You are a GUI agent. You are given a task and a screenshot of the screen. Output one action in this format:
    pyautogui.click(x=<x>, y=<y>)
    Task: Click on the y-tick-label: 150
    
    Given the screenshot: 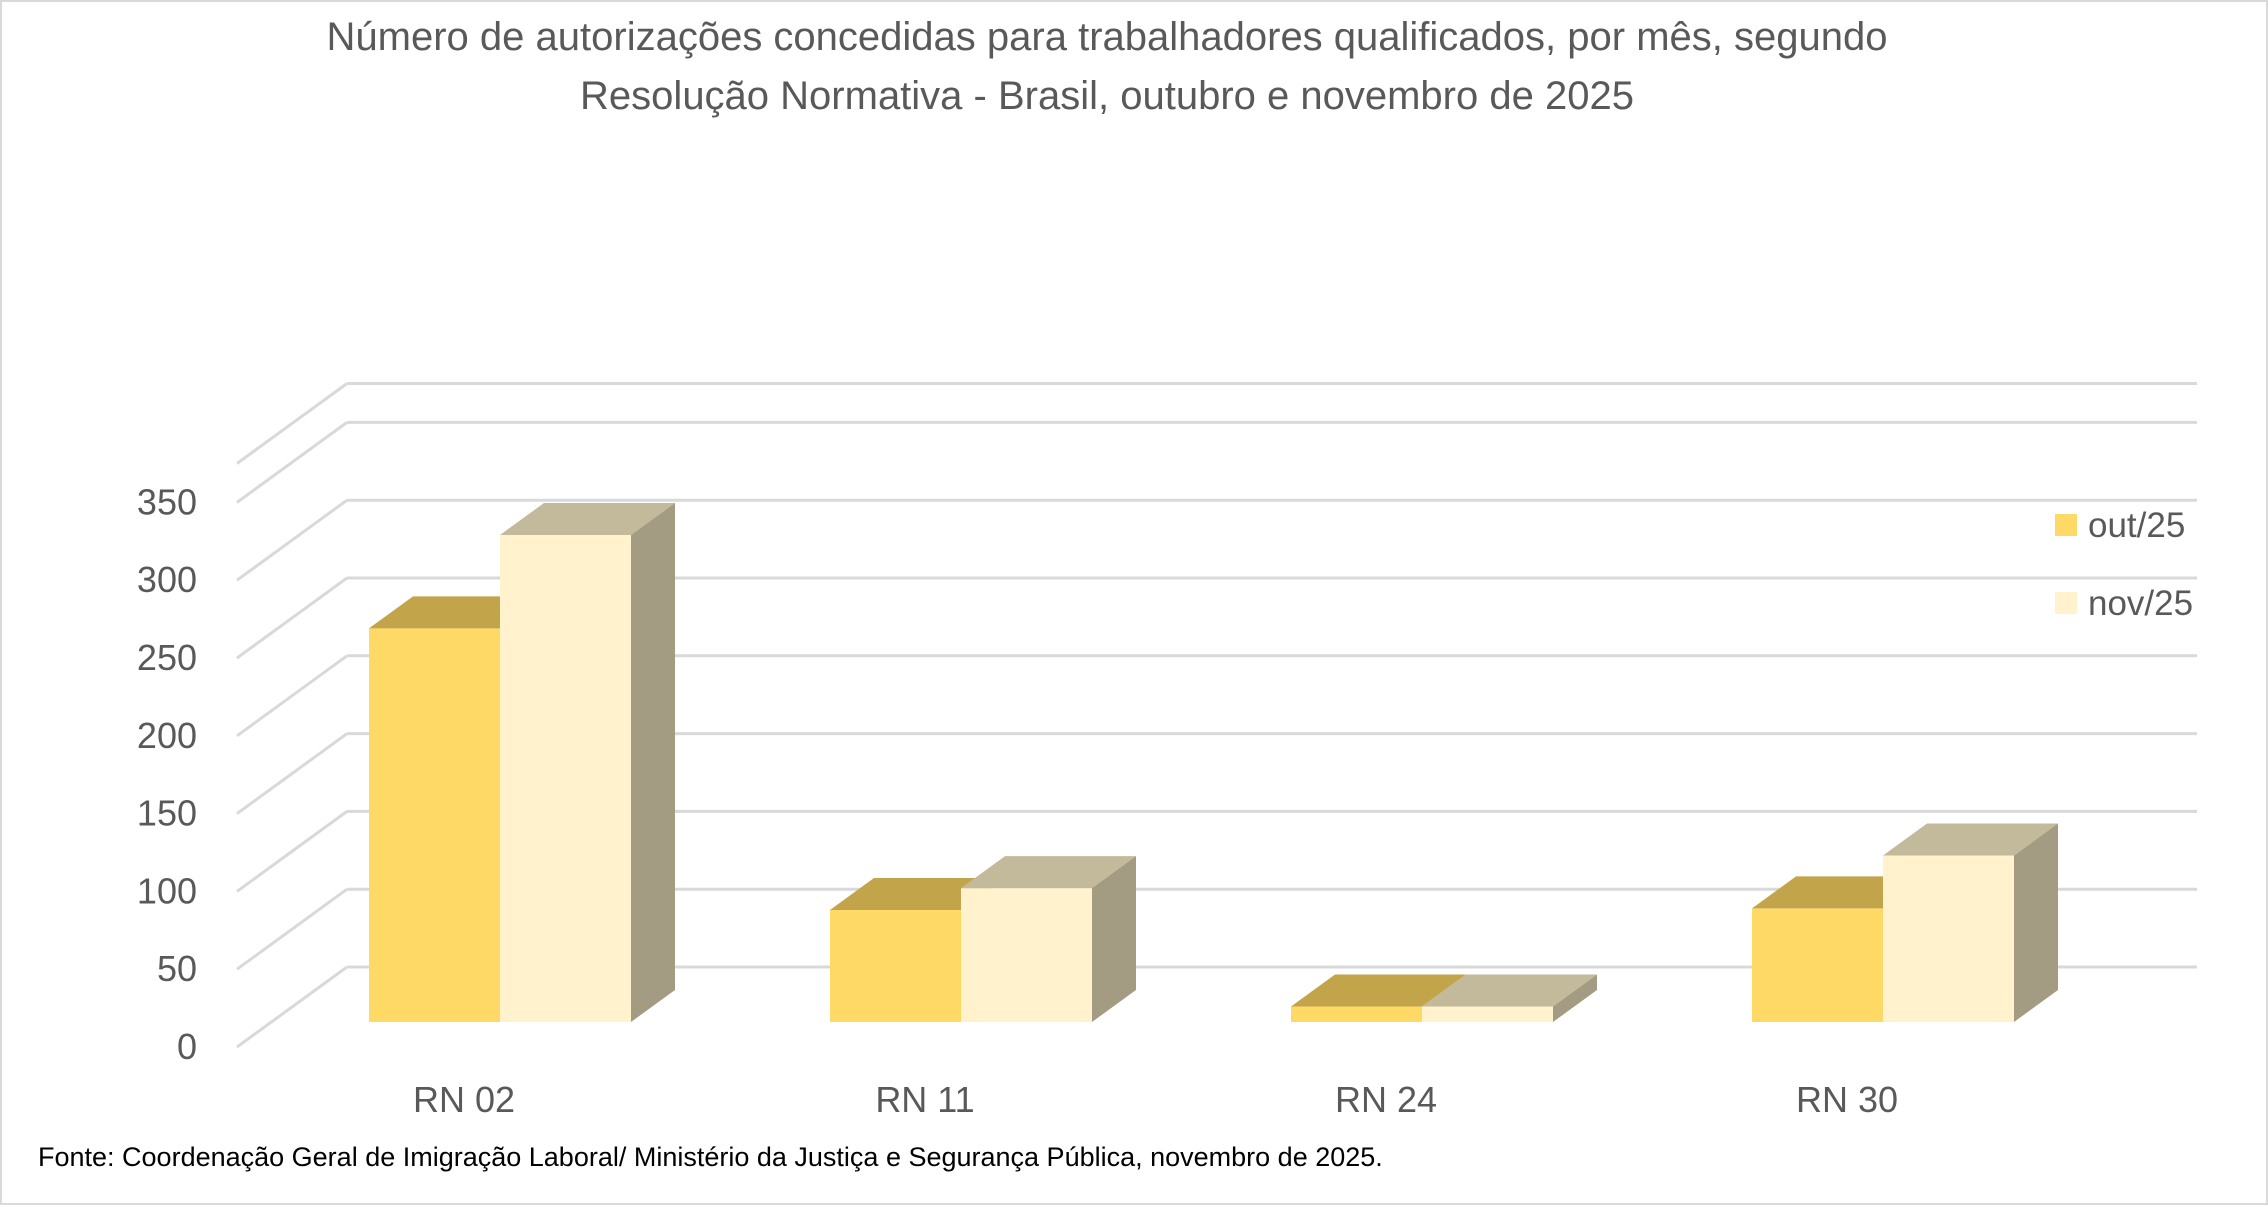 What is the action you would take?
    pyautogui.click(x=167, y=813)
    